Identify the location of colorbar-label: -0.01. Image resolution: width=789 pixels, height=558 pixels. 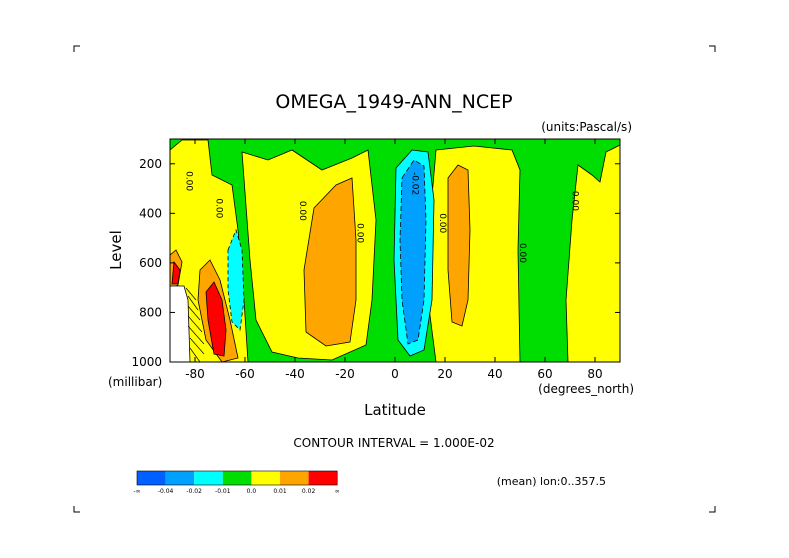
(223, 491).